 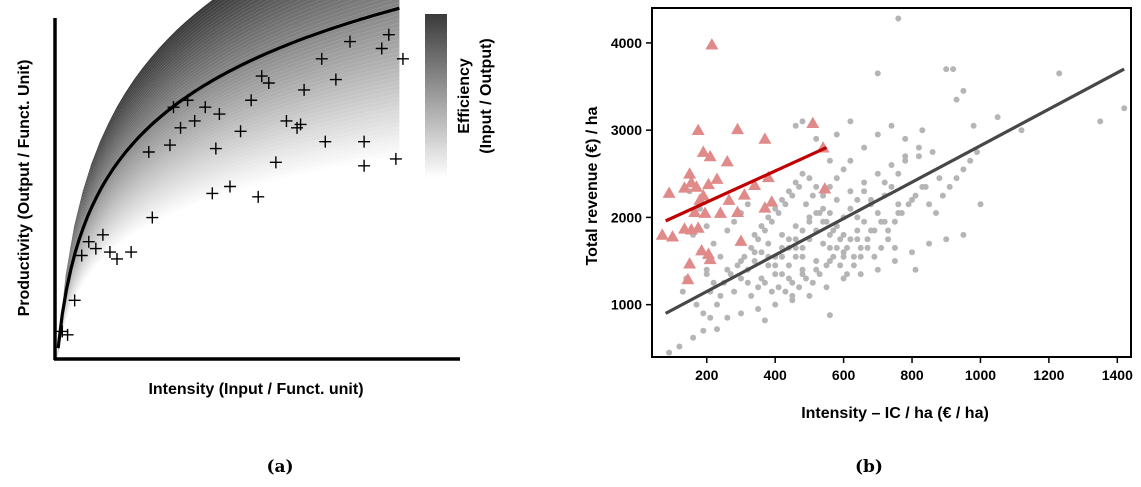 What do you see at coordinates (464, 96) in the screenshot?
I see `legend-title-line1: Efficiency` at bounding box center [464, 96].